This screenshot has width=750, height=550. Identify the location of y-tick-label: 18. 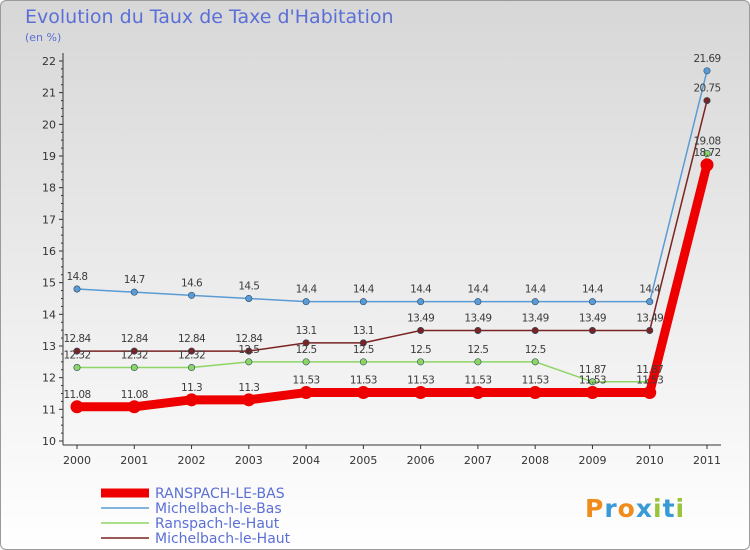
(49, 188).